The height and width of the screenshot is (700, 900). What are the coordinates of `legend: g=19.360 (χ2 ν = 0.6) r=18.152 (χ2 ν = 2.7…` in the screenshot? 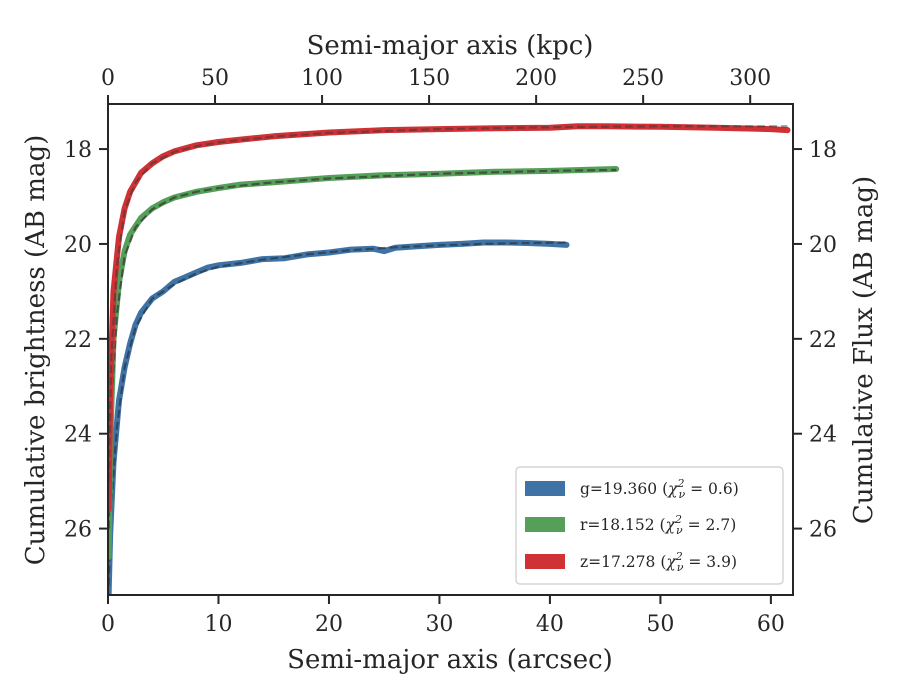 It's located at (649, 525).